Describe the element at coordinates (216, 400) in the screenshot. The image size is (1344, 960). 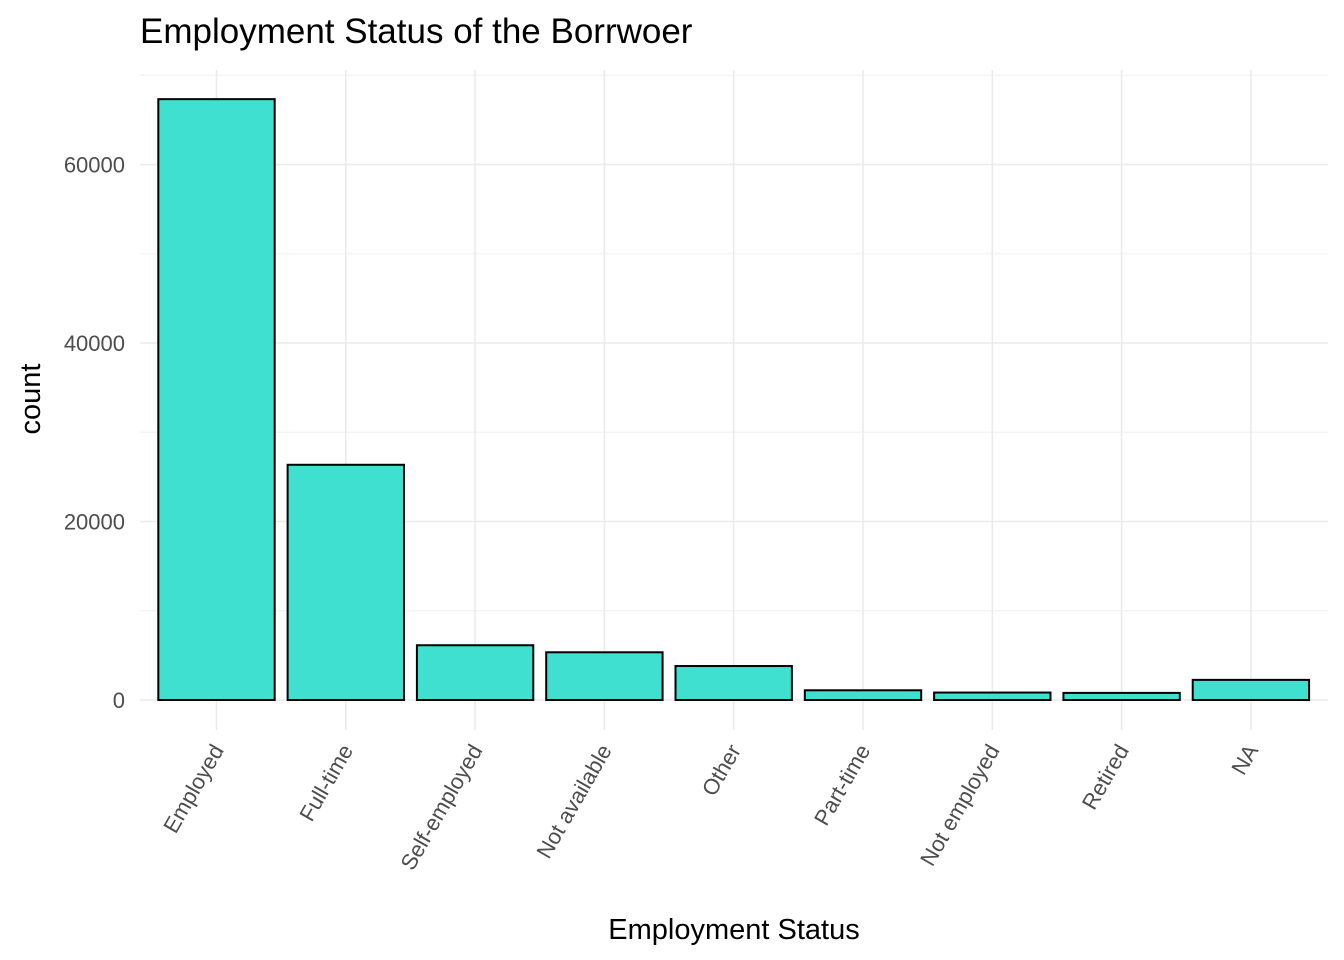
I see `bar-employed` at that location.